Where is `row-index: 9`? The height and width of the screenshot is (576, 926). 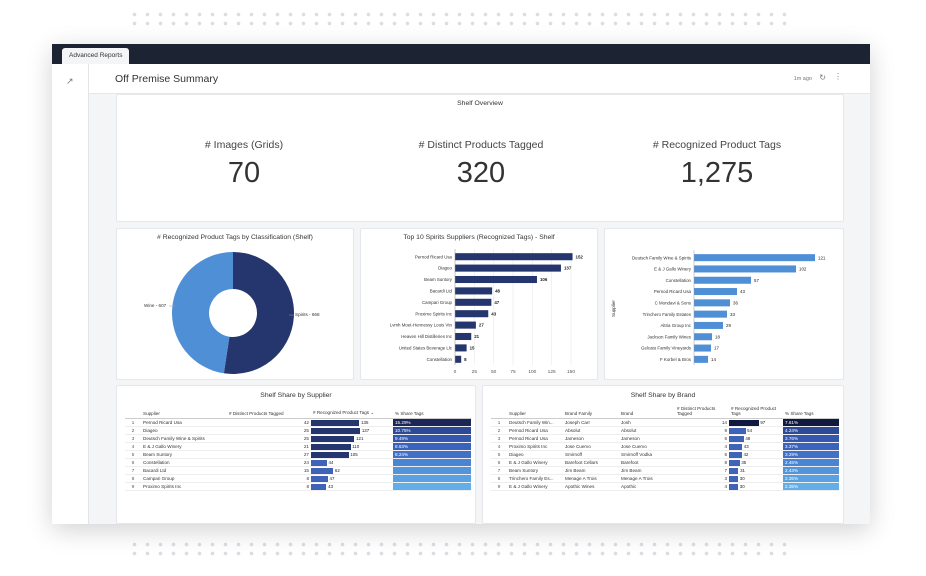
row-index: 9 is located at coordinates (499, 486).